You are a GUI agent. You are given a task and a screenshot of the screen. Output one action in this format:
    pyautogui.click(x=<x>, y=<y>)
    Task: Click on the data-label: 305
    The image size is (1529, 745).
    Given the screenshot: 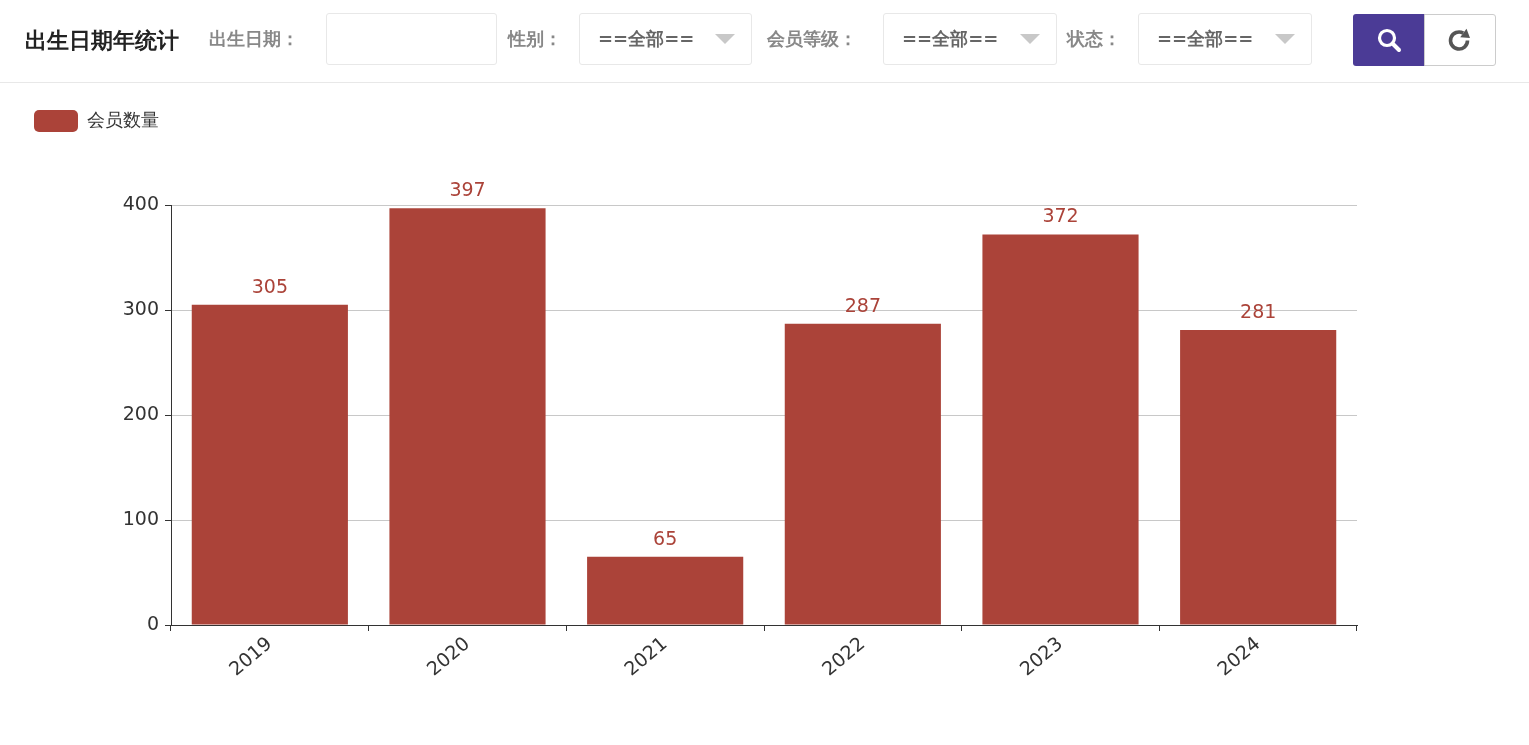 What is the action you would take?
    pyautogui.click(x=269, y=285)
    